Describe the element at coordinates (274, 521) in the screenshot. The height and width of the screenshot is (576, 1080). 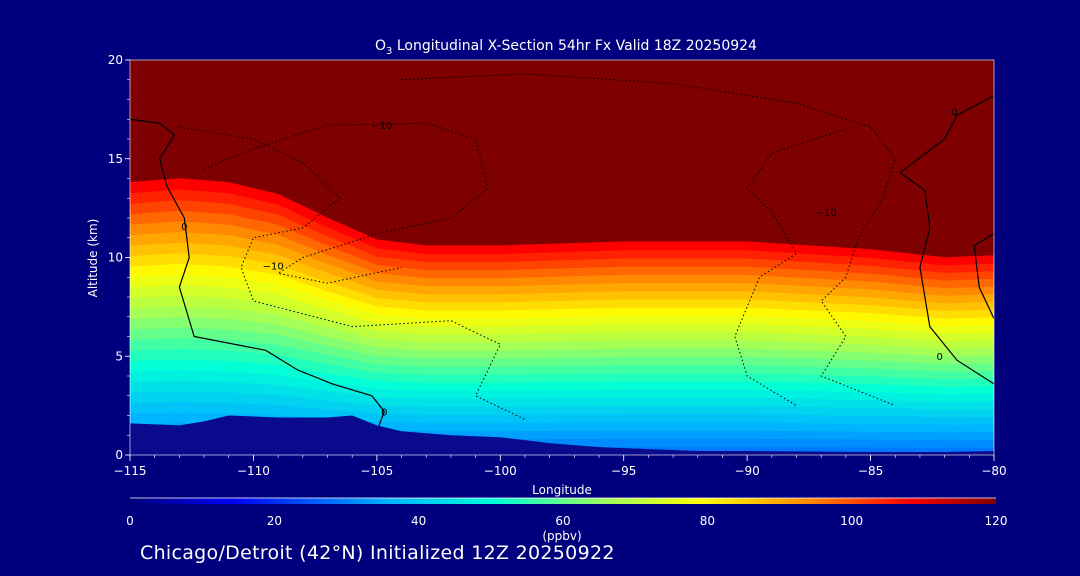
I see `colorbar-tick-label: 20` at that location.